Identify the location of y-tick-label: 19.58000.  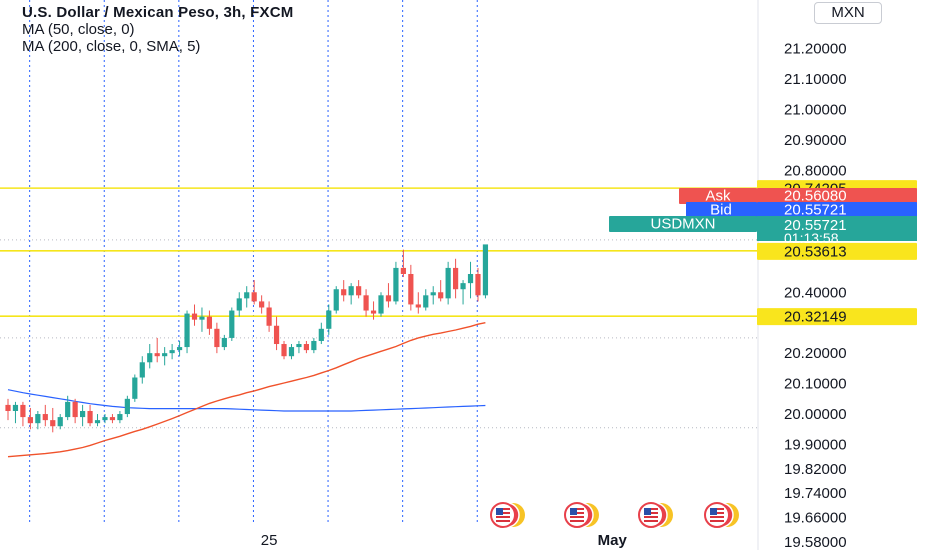
(815, 542).